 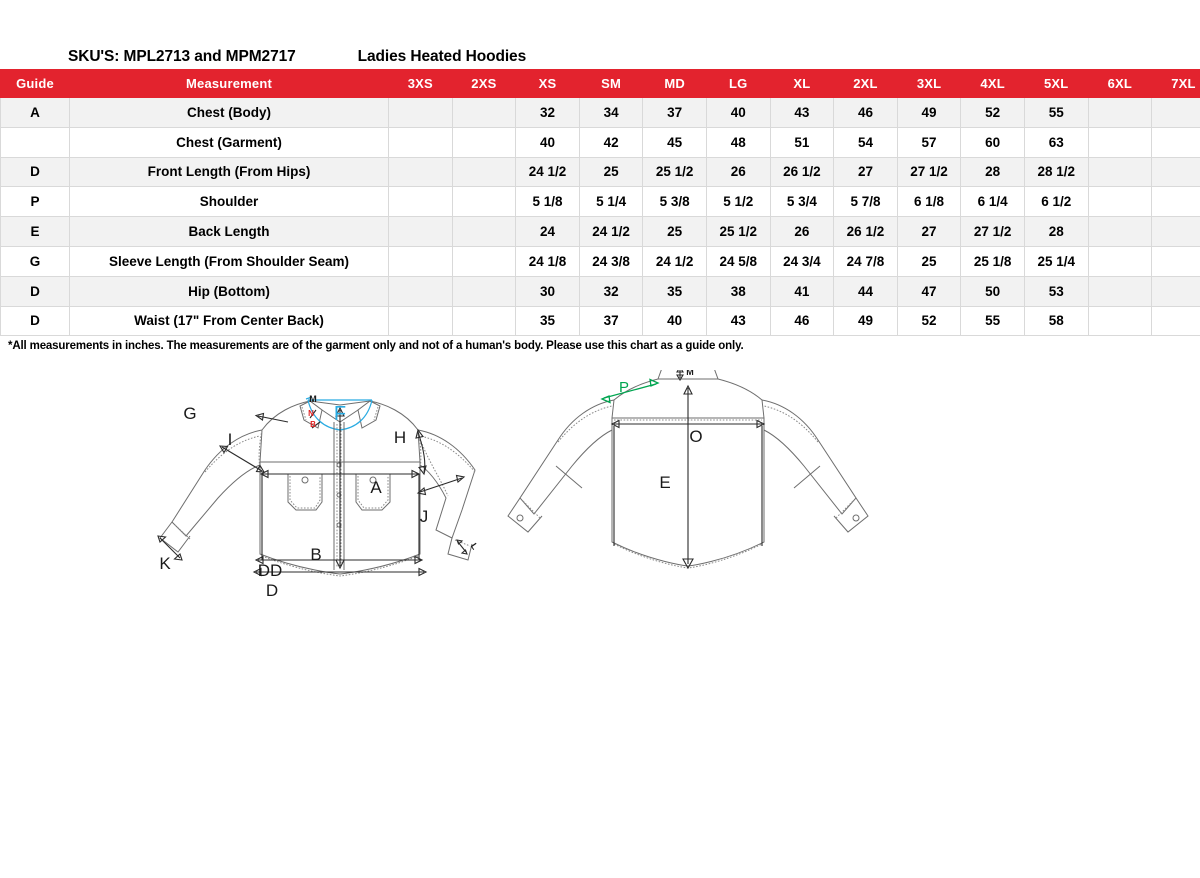 I want to click on front-label-B: B, so click(x=315, y=554).